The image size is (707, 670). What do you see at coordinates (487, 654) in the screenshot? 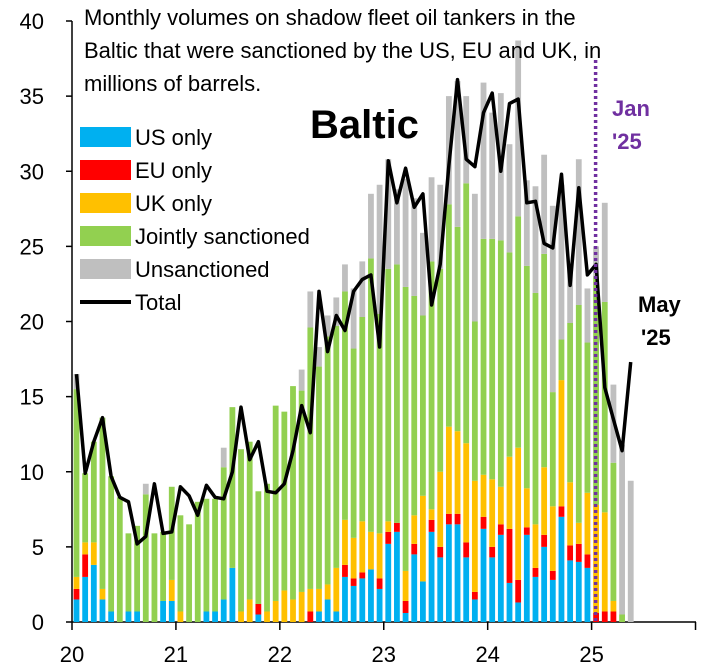
I see `x-tick-label: 24` at bounding box center [487, 654].